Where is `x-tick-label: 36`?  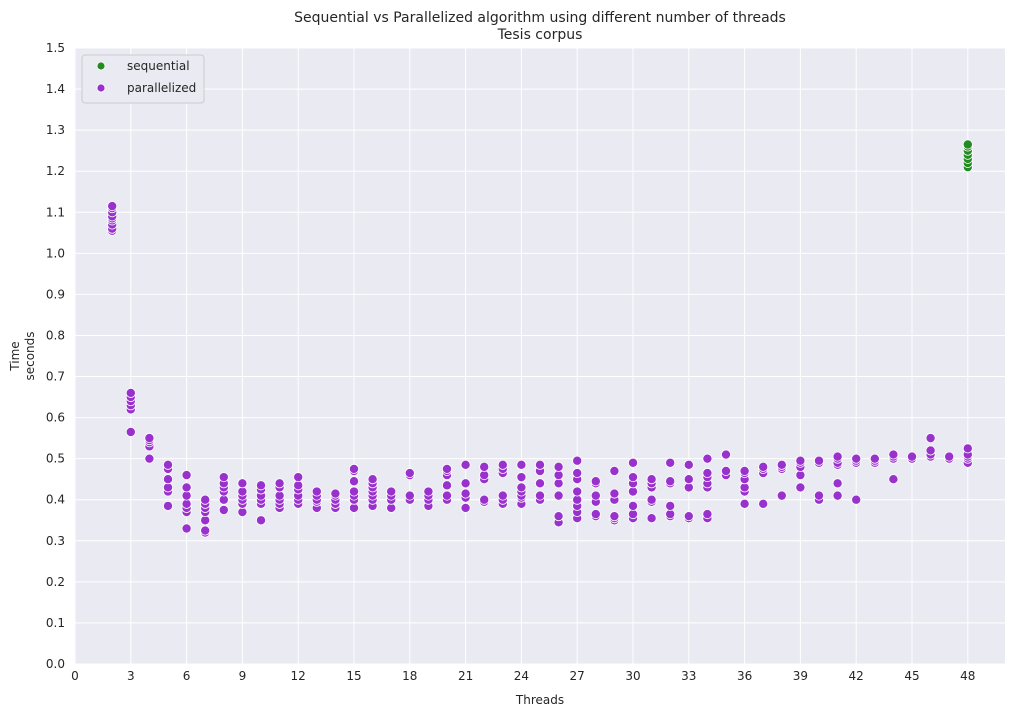
x-tick-label: 36 is located at coordinates (744, 676).